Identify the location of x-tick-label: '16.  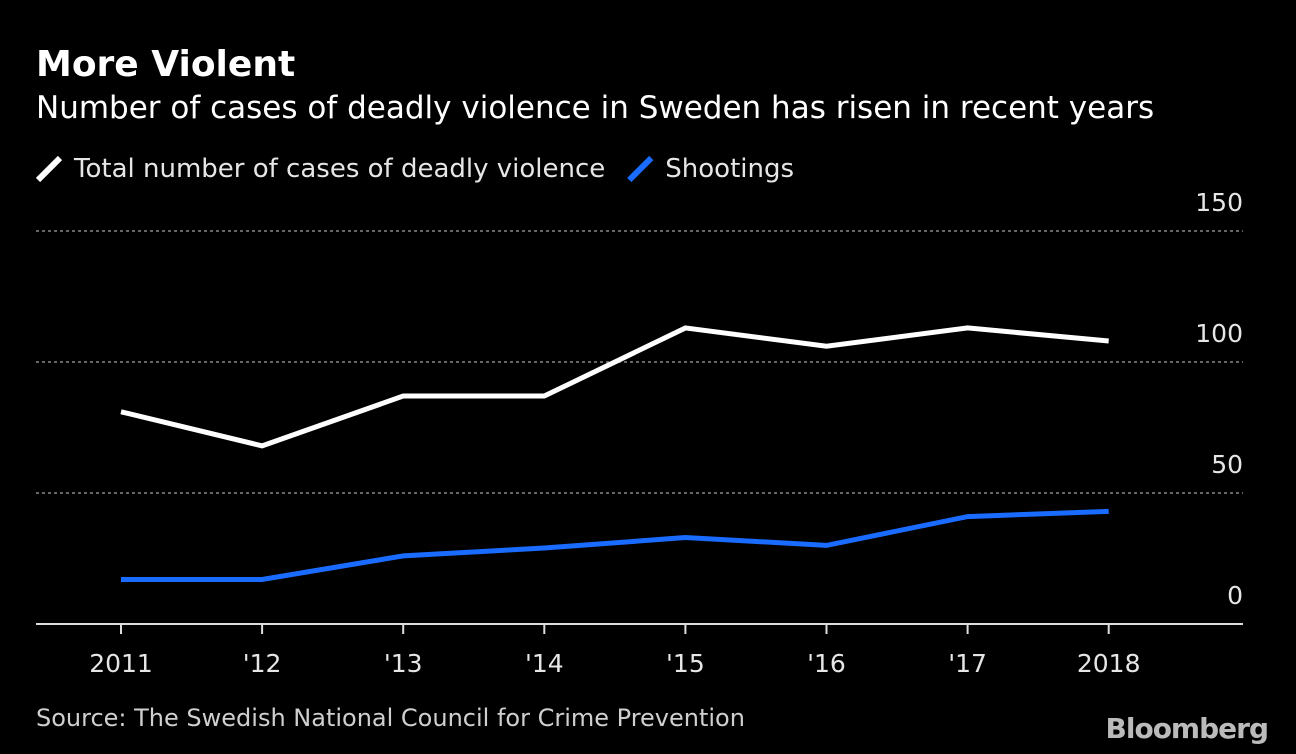
(826, 663).